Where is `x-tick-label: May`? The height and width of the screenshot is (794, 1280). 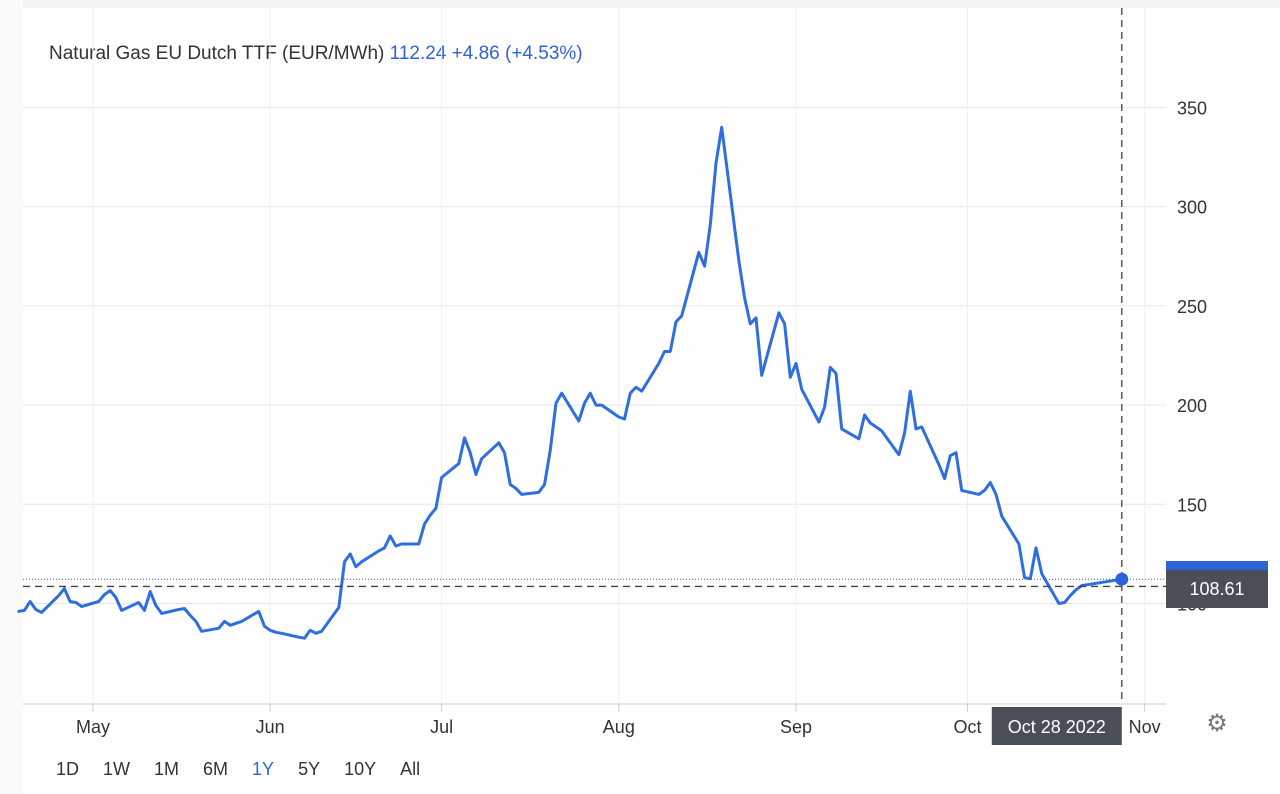
x-tick-label: May is located at coordinates (93, 727).